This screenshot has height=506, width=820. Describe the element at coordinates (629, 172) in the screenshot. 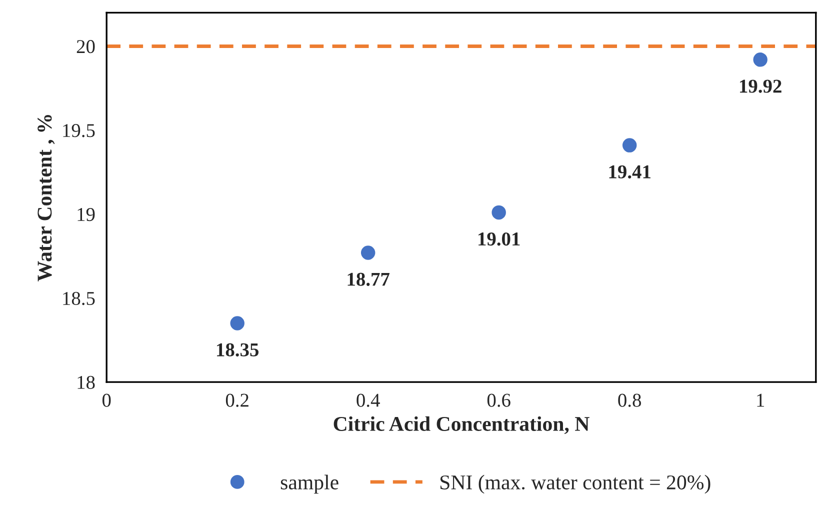

I see `data-label: 19.41` at that location.